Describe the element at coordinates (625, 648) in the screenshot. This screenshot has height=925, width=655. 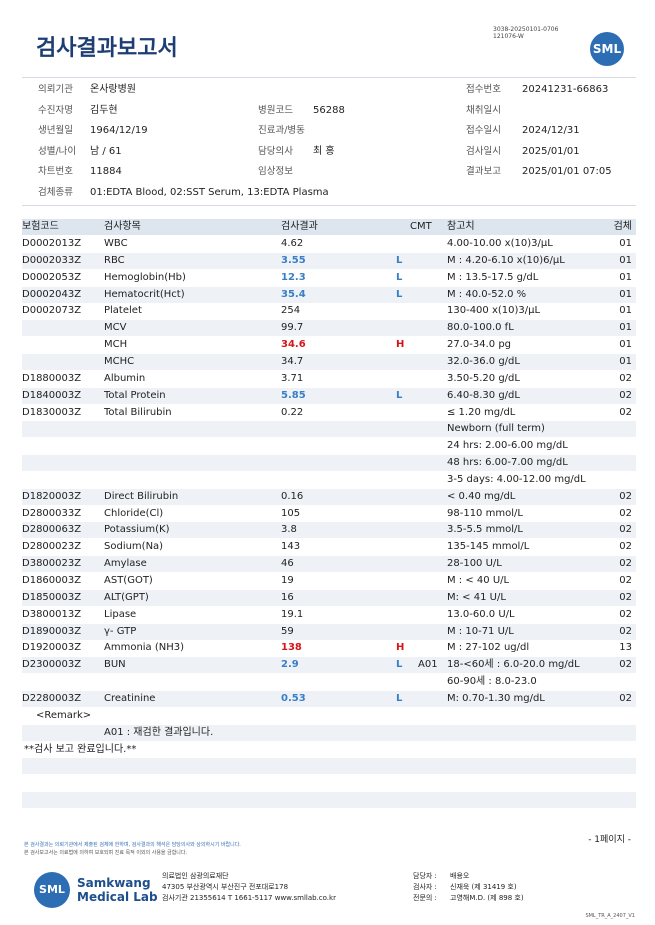
I see `cell-specimen: 13` at that location.